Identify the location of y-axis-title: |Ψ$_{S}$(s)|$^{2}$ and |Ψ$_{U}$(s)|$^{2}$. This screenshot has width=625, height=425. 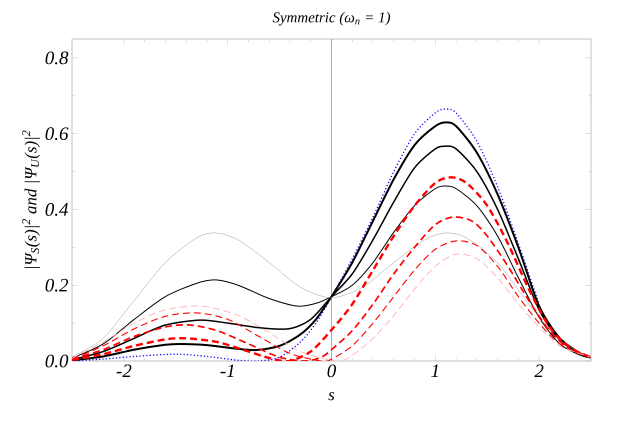
(31, 199).